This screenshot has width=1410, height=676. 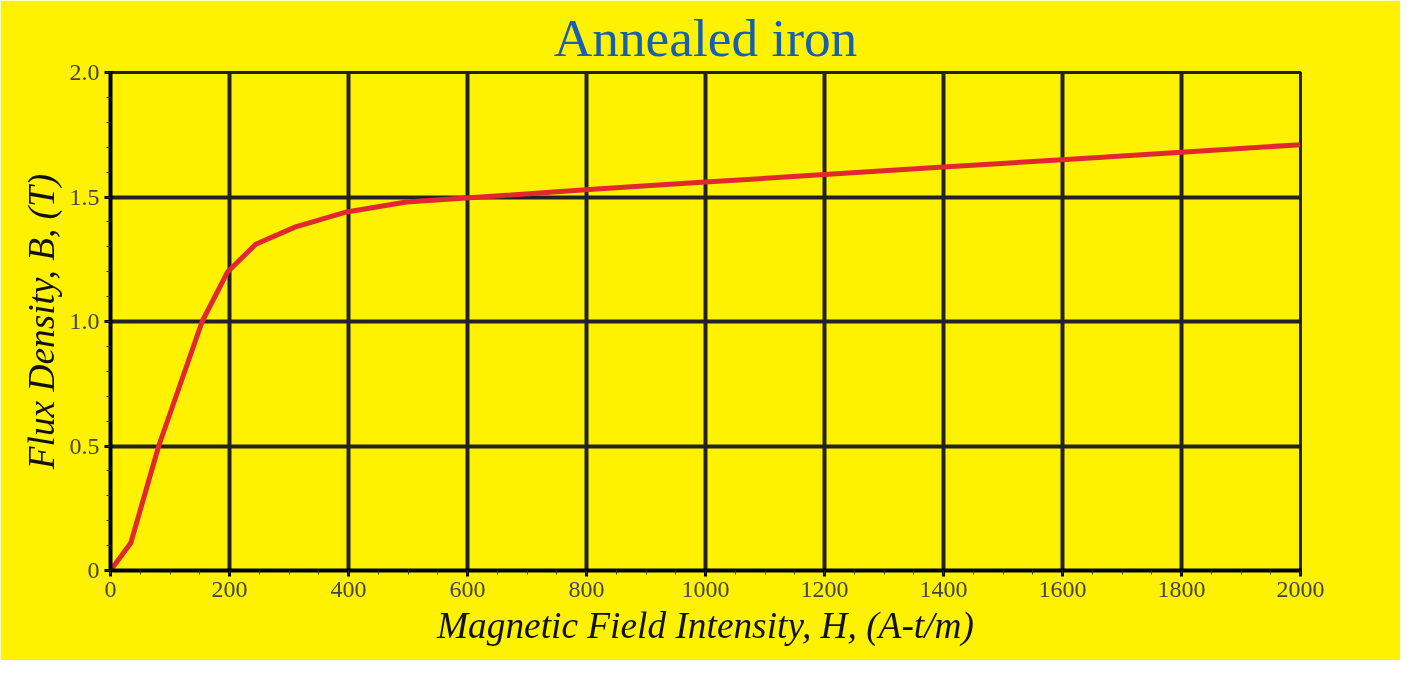 I want to click on y-tick-label: 2.0, so click(x=84, y=72).